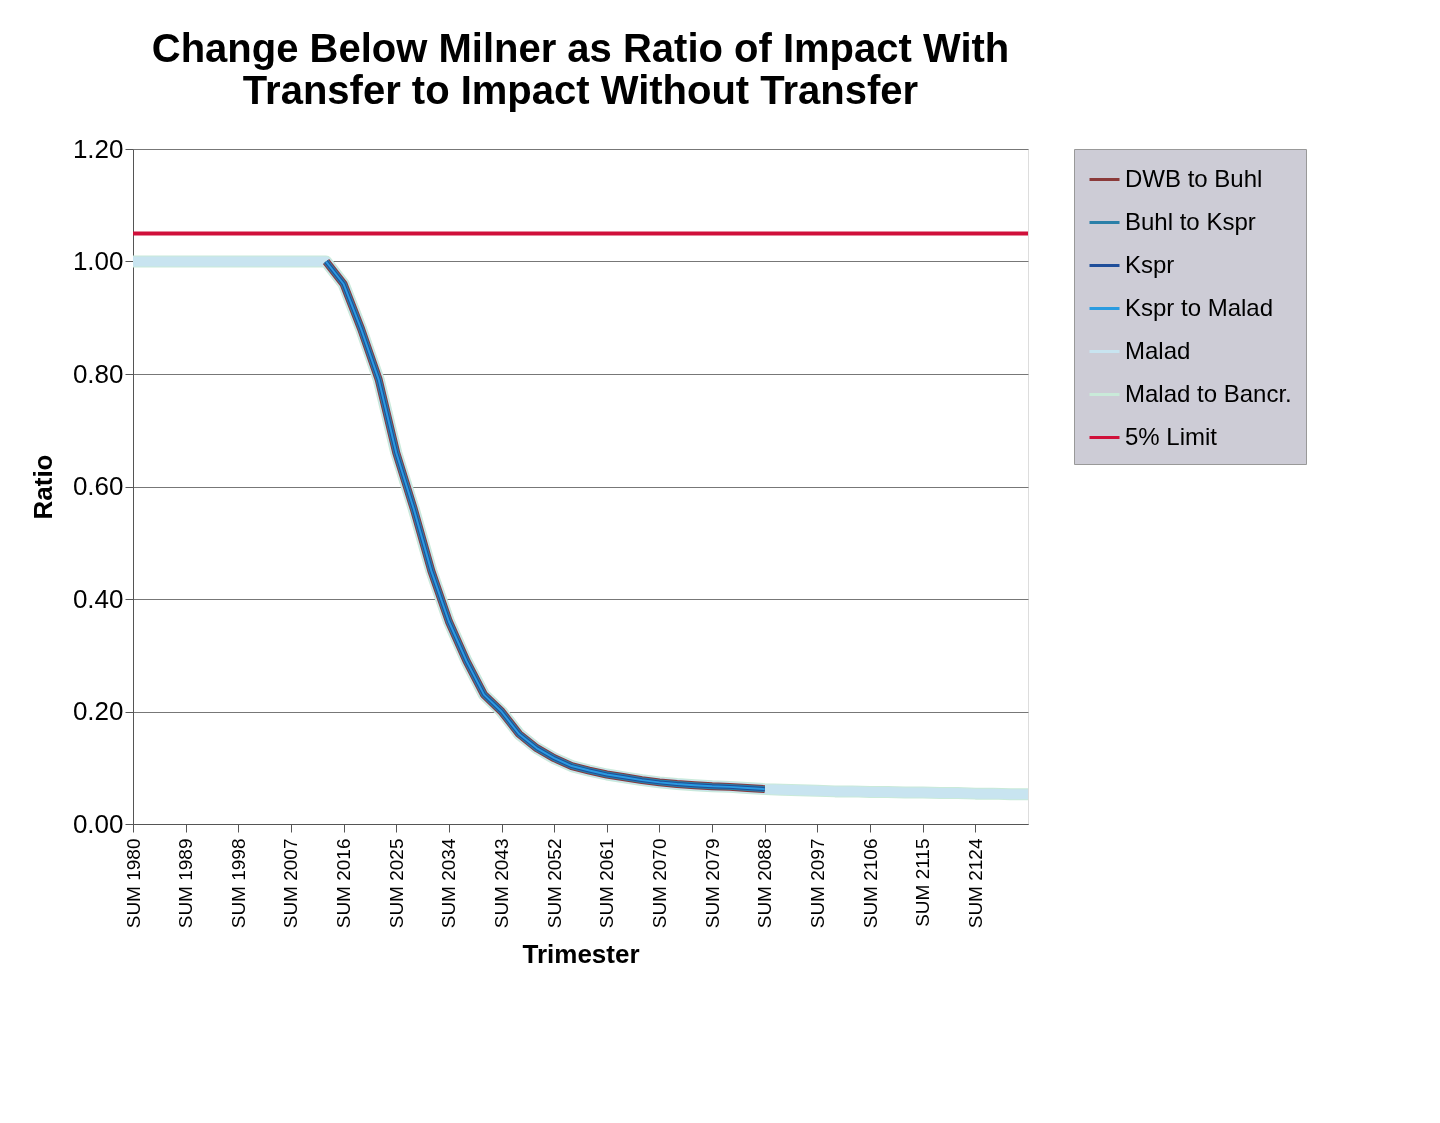 The height and width of the screenshot is (1123, 1440). I want to click on y-tick-label: 1.20, so click(98, 148).